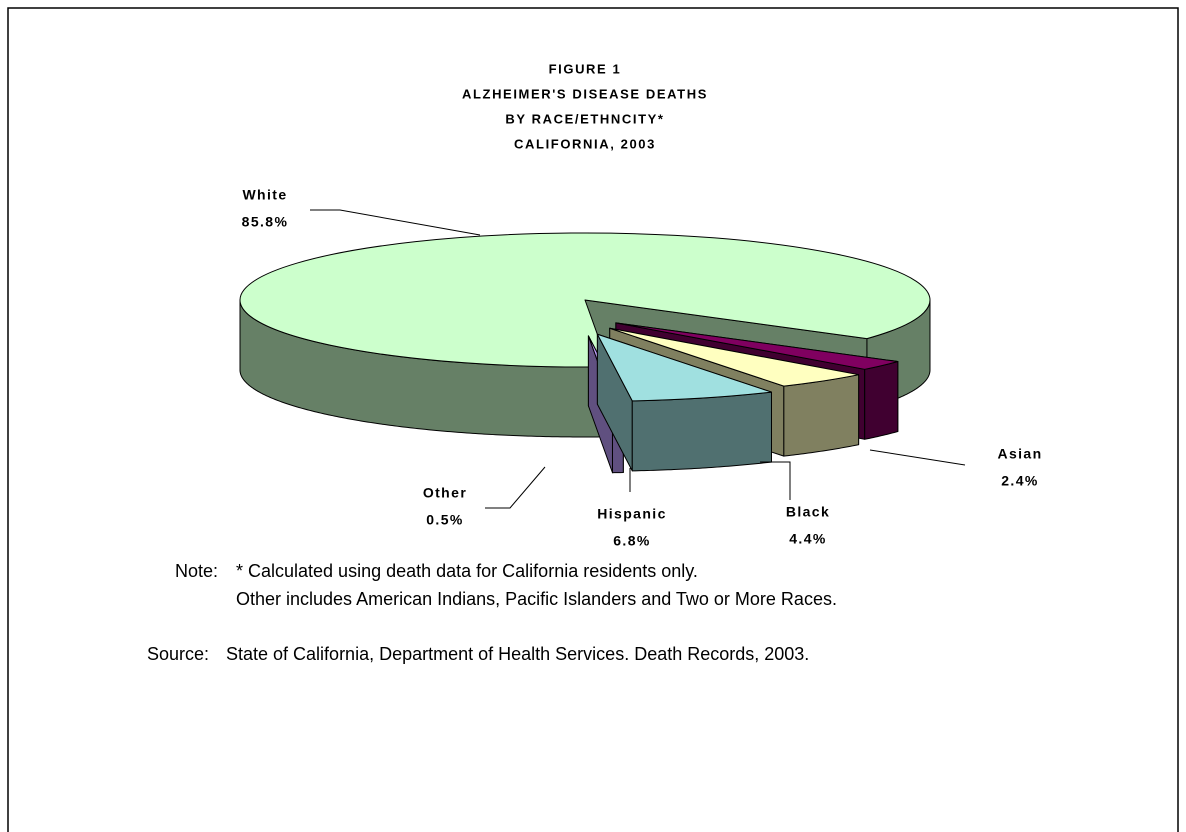 The width and height of the screenshot is (1186, 832). I want to click on slice-label: Black, so click(808, 512).